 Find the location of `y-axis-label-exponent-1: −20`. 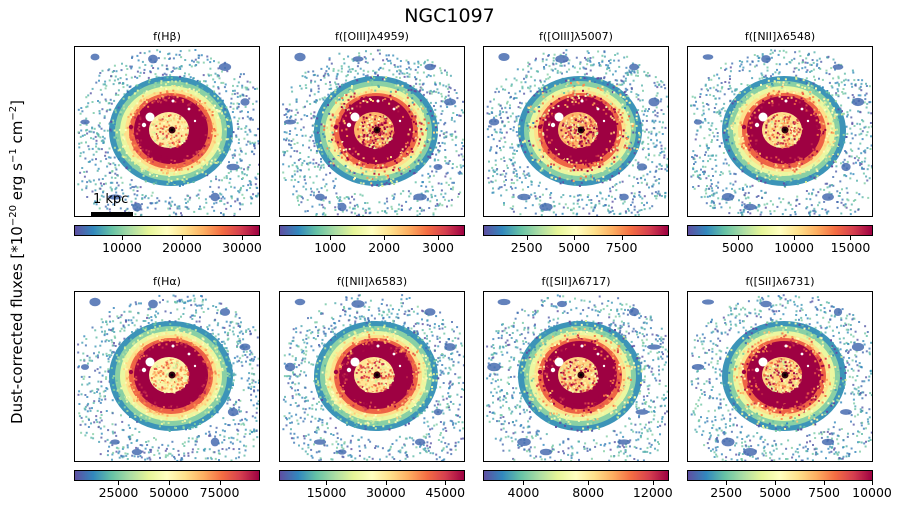

y-axis-label-exponent-1: −20 is located at coordinates (13, 216).